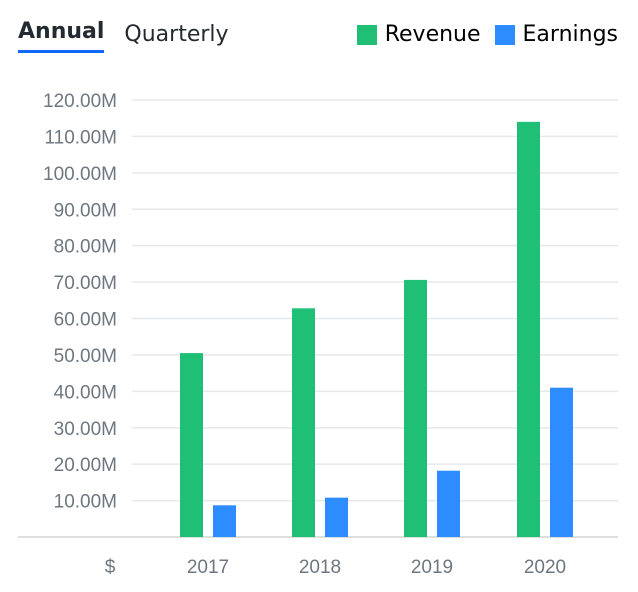 The image size is (638, 592). I want to click on y-tick-label: 110.00M, so click(80, 137).